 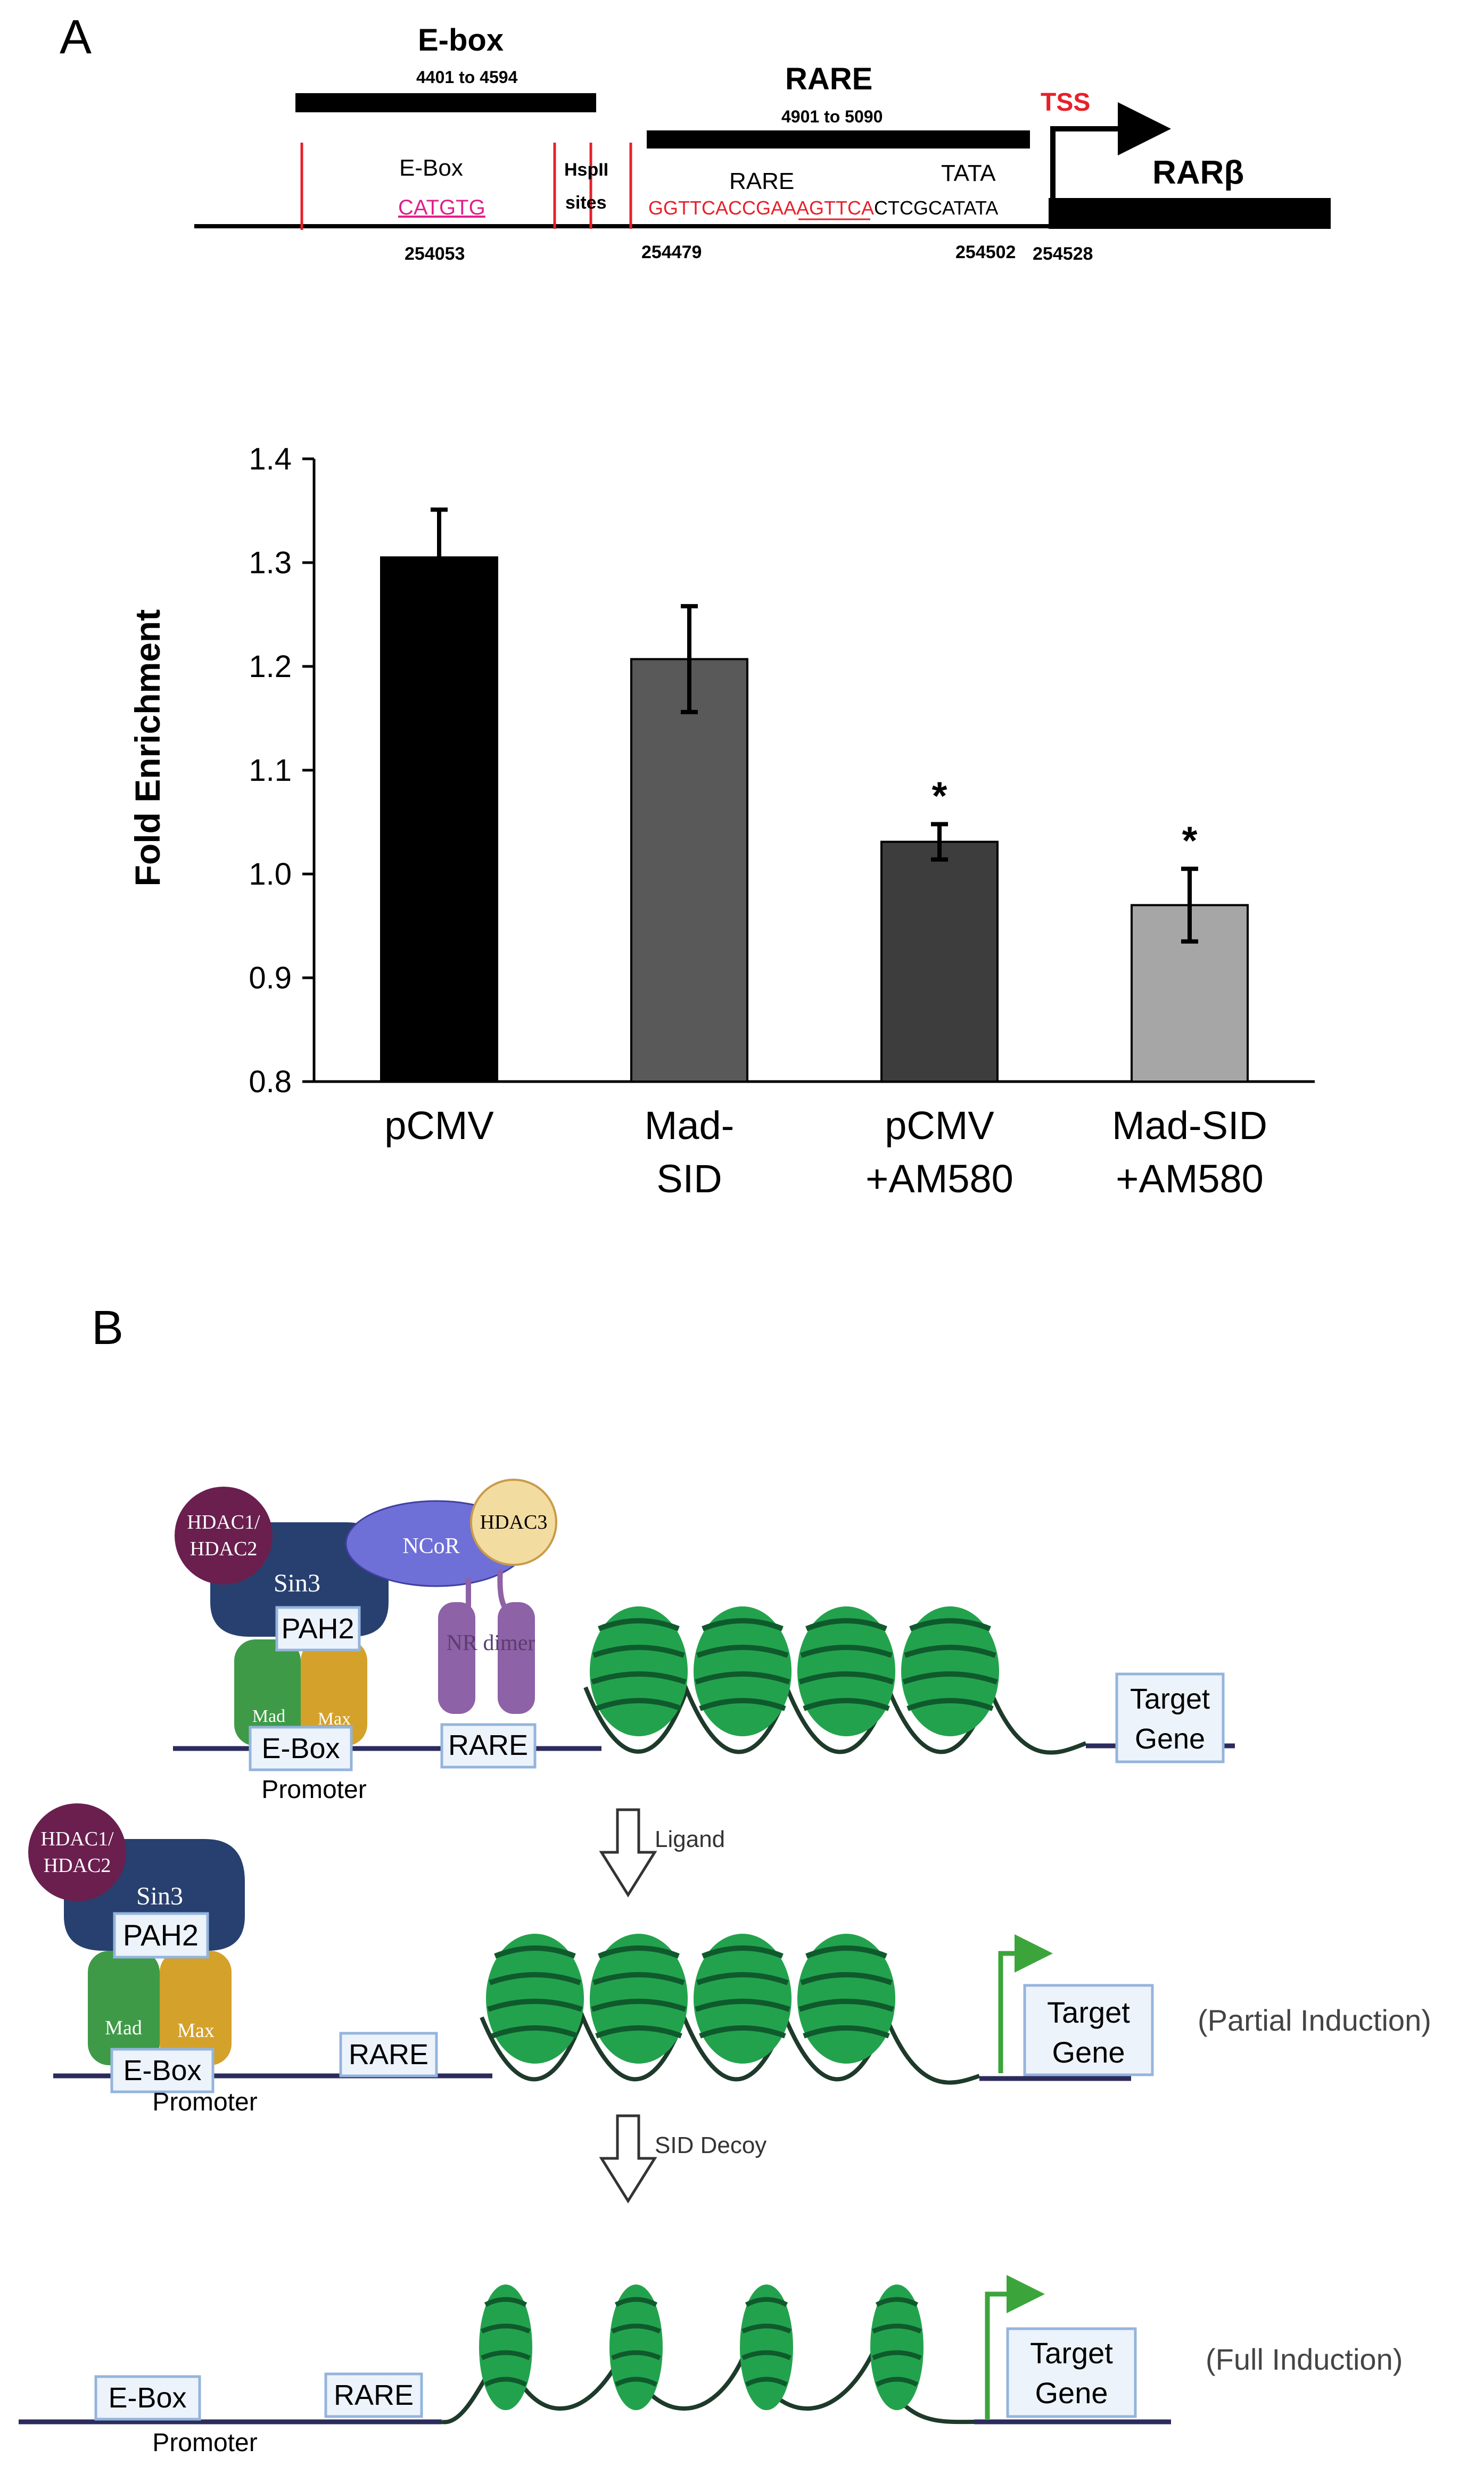 I want to click on ebox-sequence: CATGTG, so click(x=441, y=207).